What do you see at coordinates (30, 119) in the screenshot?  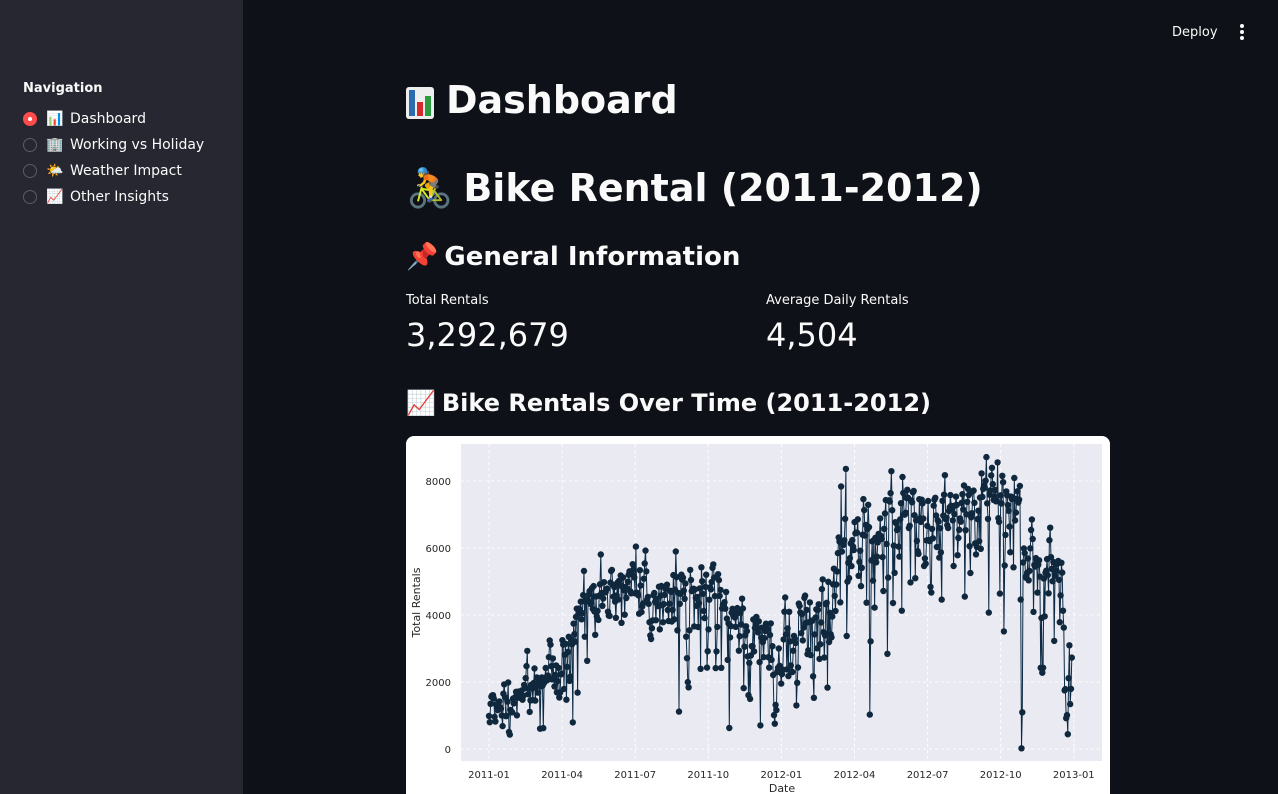 I see `radio-selected-icon` at bounding box center [30, 119].